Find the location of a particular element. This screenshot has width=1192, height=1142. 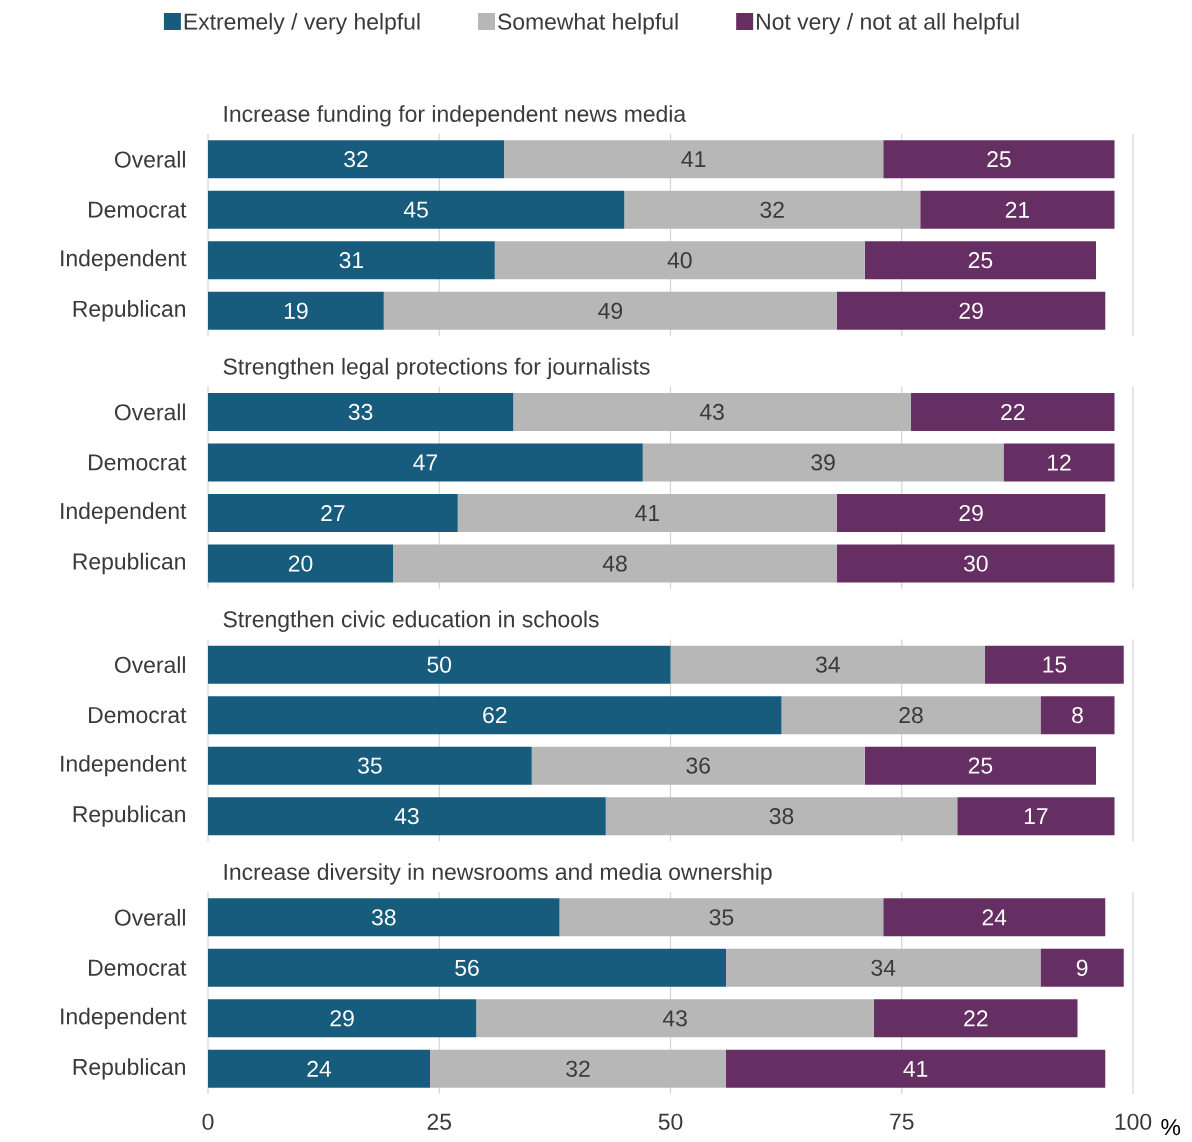

data-label: 20 is located at coordinates (300, 563).